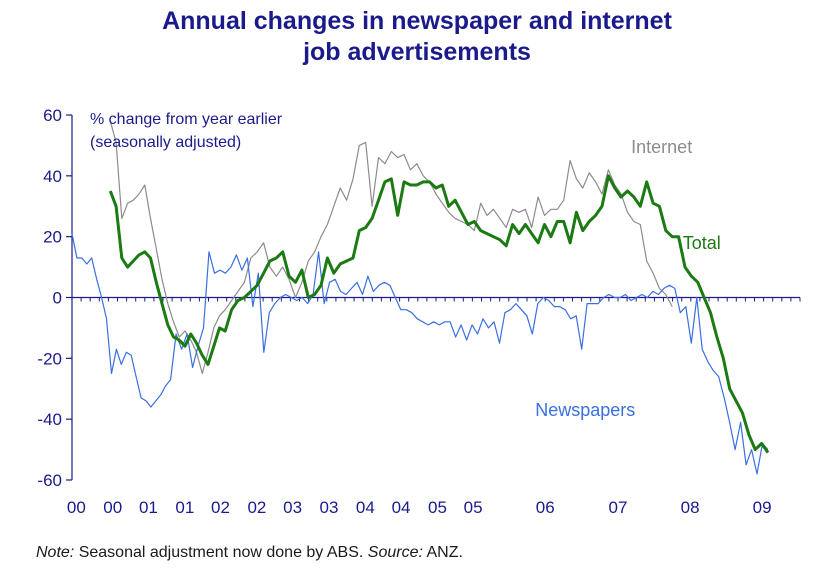  What do you see at coordinates (221, 552) in the screenshot?
I see `note-text: Seasonal adjustment now done by ABS.` at bounding box center [221, 552].